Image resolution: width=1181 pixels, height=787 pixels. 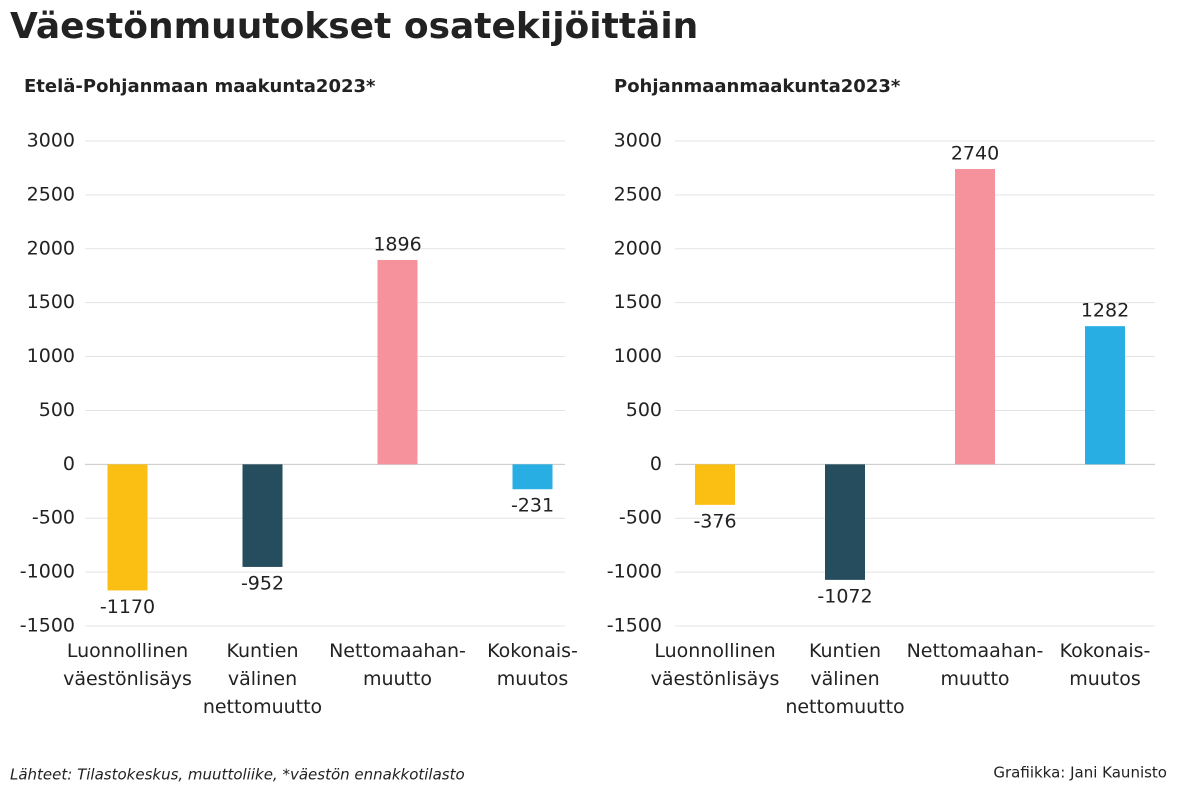 What do you see at coordinates (200, 86) in the screenshot?
I see `chart-title: Etelä-Pohjanmaan maakunta2023*` at bounding box center [200, 86].